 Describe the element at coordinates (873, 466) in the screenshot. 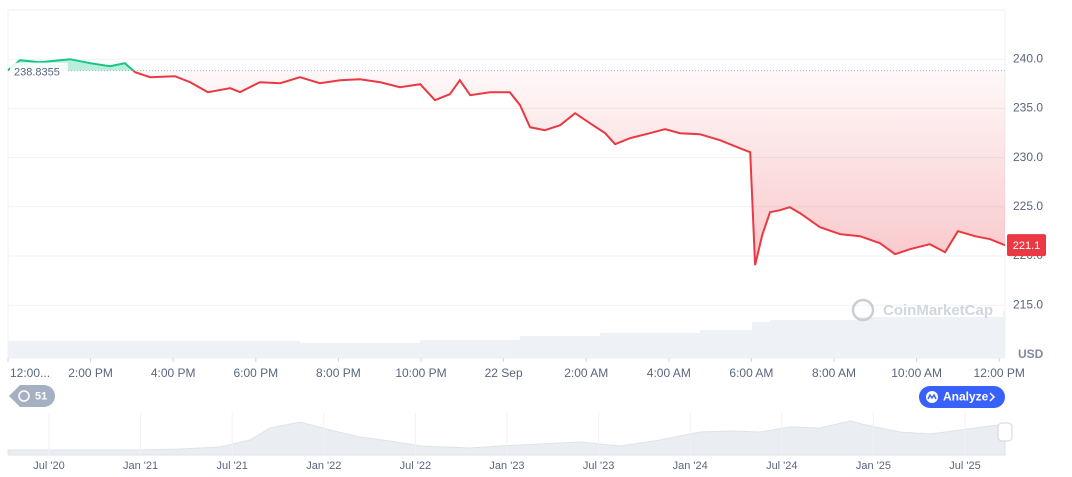

I see `navigator-label: Jan '25` at that location.